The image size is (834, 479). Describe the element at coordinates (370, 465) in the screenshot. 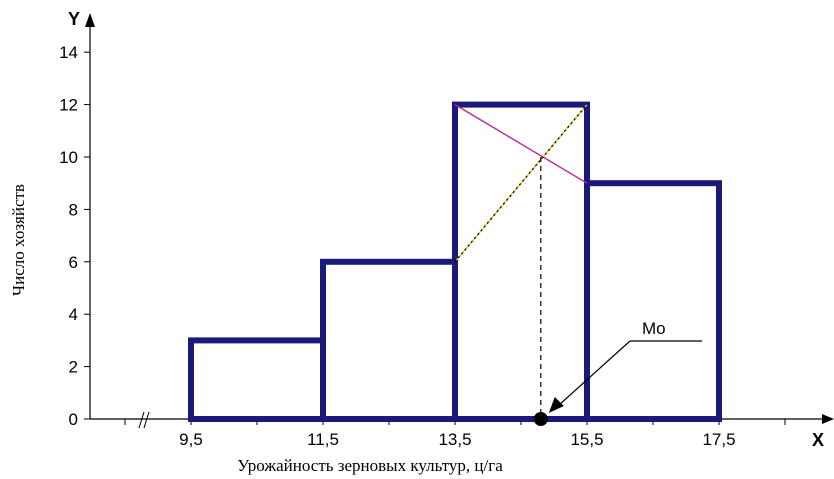

I see `x-axis-title: Урожайность зерновых культур, ц/га` at that location.